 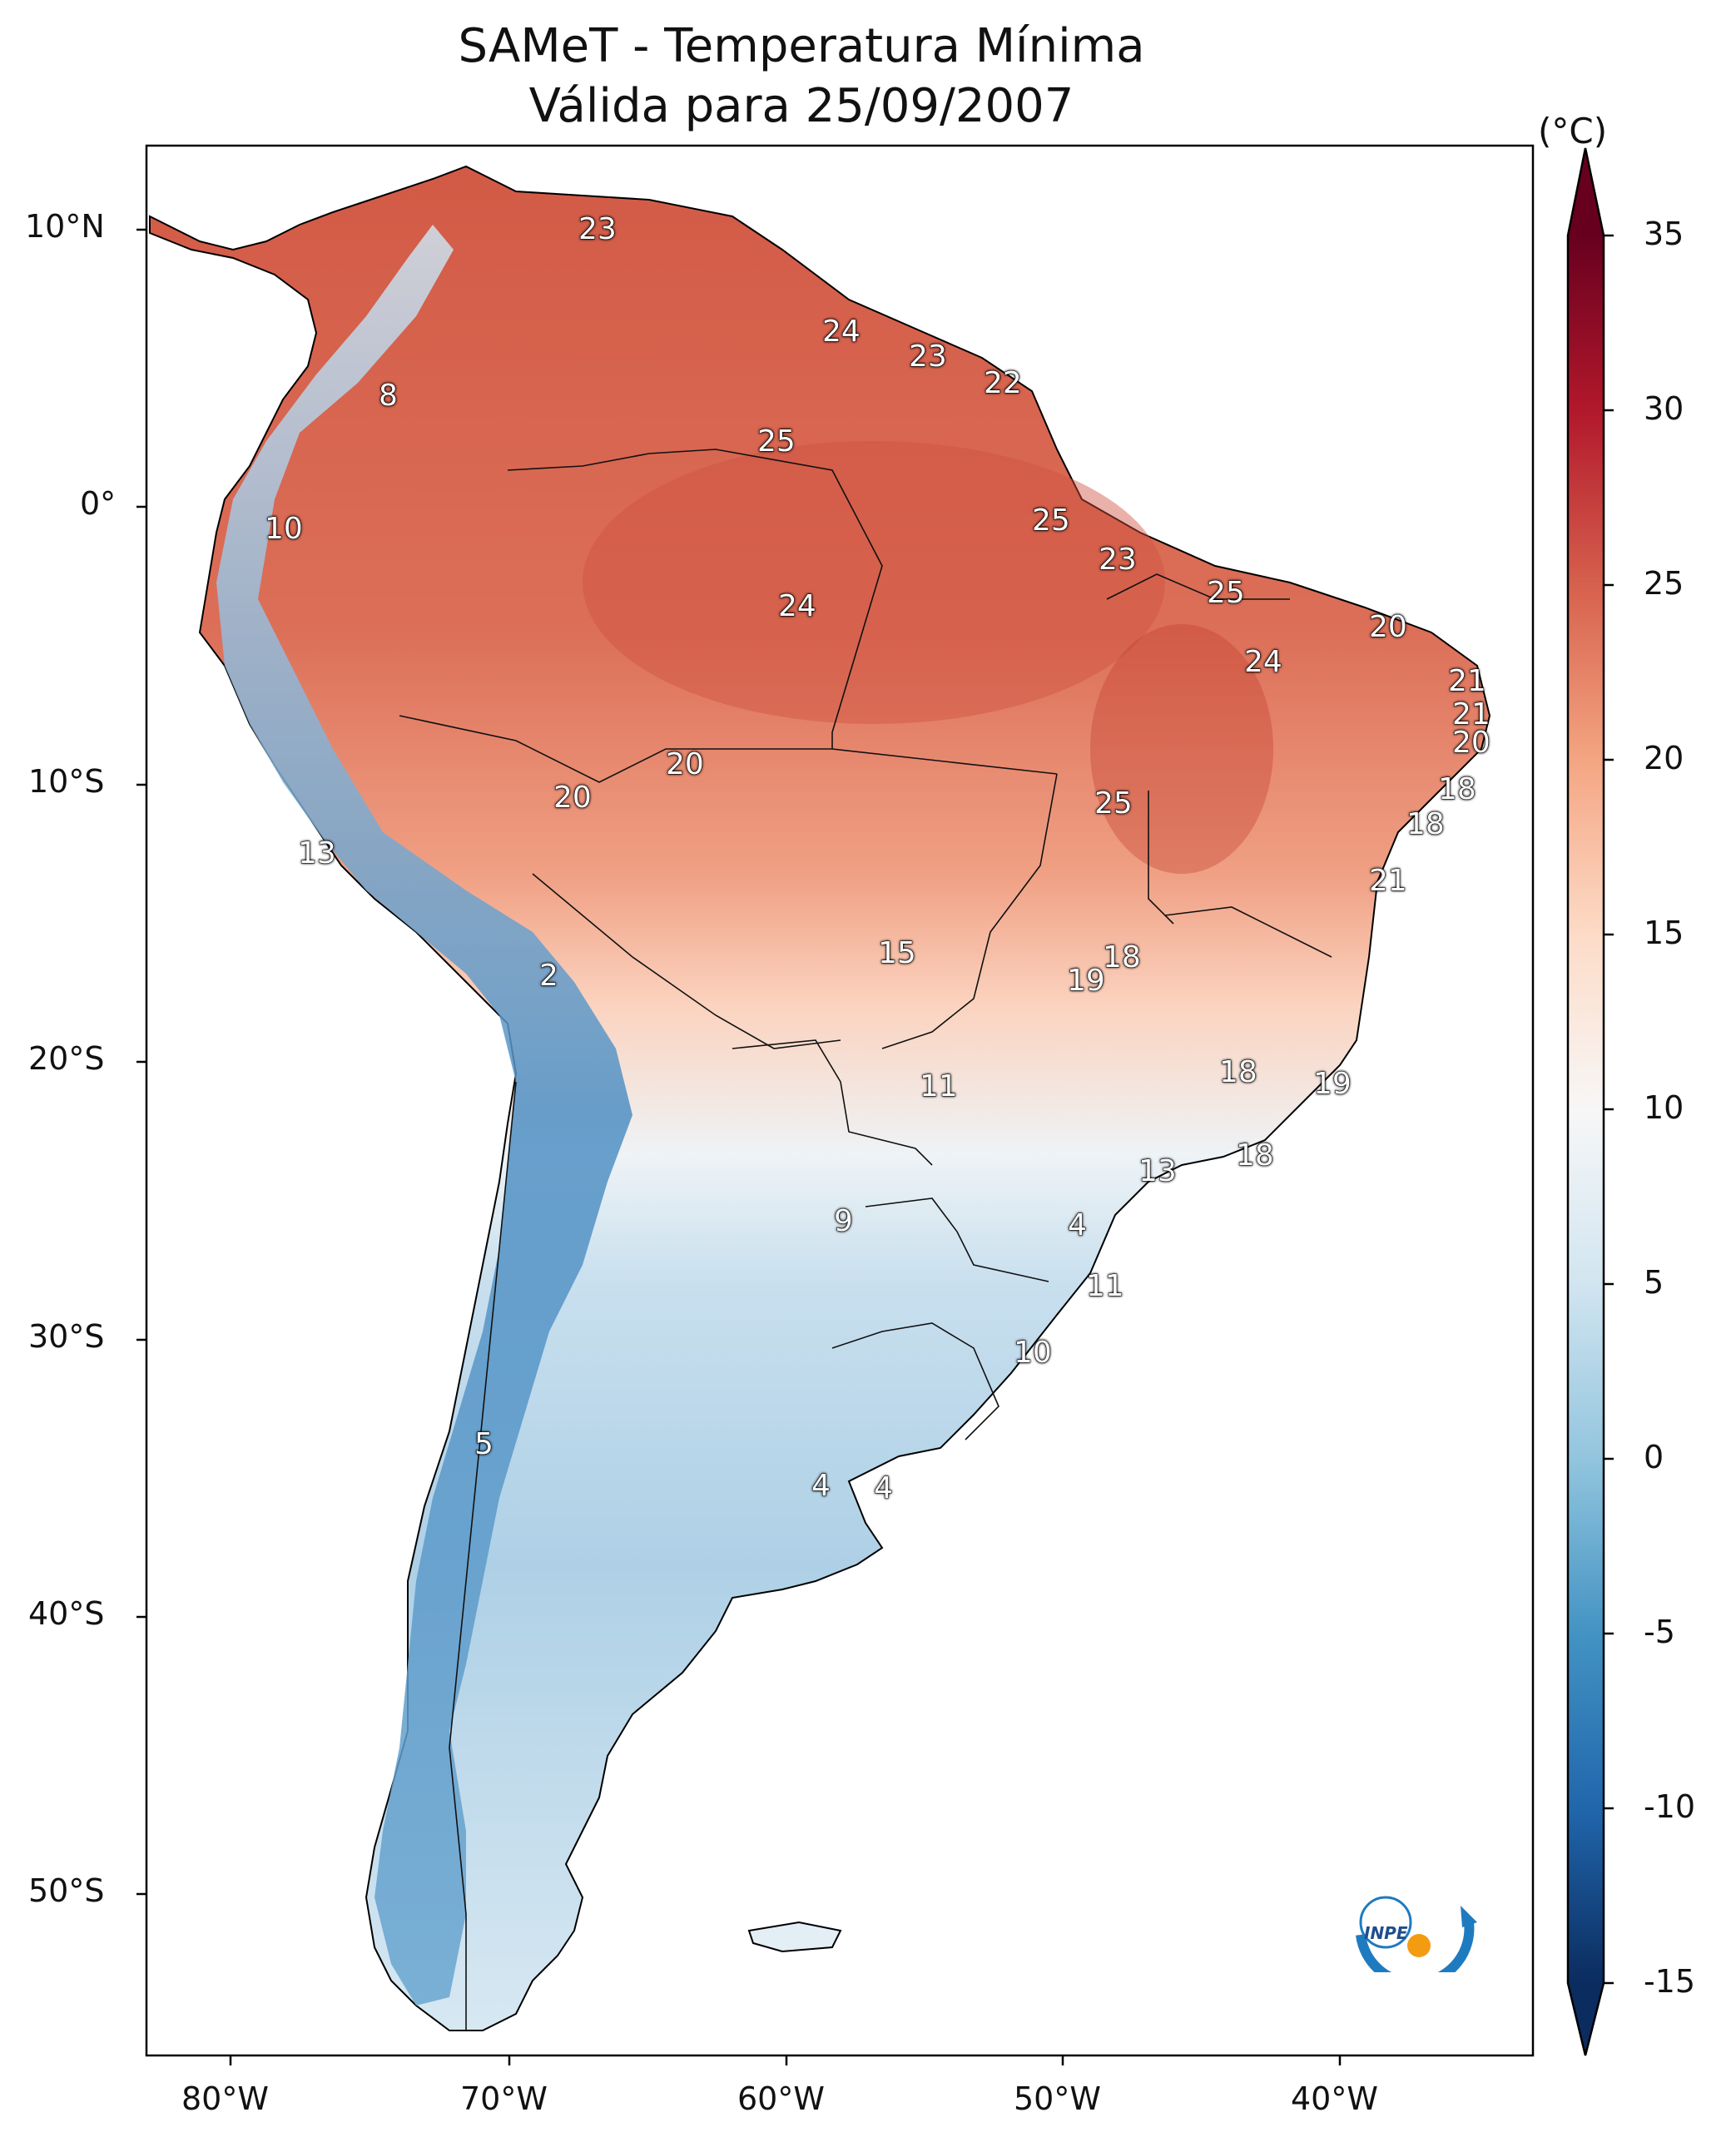 What do you see at coordinates (549, 976) in the screenshot?
I see `contour-label: 2` at bounding box center [549, 976].